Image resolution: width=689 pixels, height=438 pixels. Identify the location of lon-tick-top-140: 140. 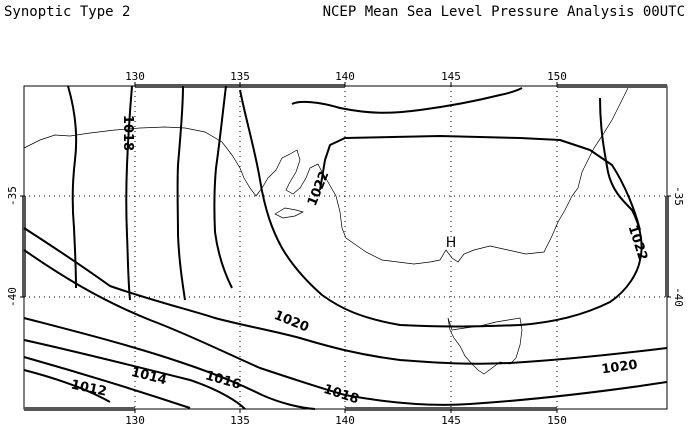
(345, 76).